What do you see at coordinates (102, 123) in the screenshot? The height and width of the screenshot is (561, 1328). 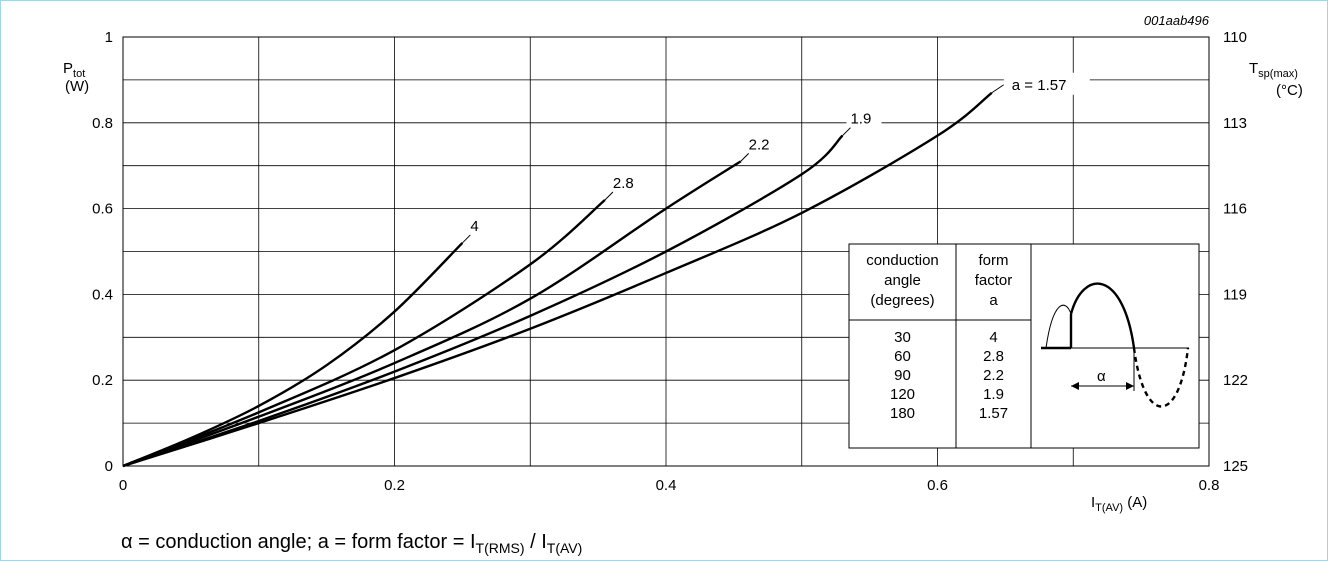 I see `y-tick-label: 0.8` at bounding box center [102, 123].